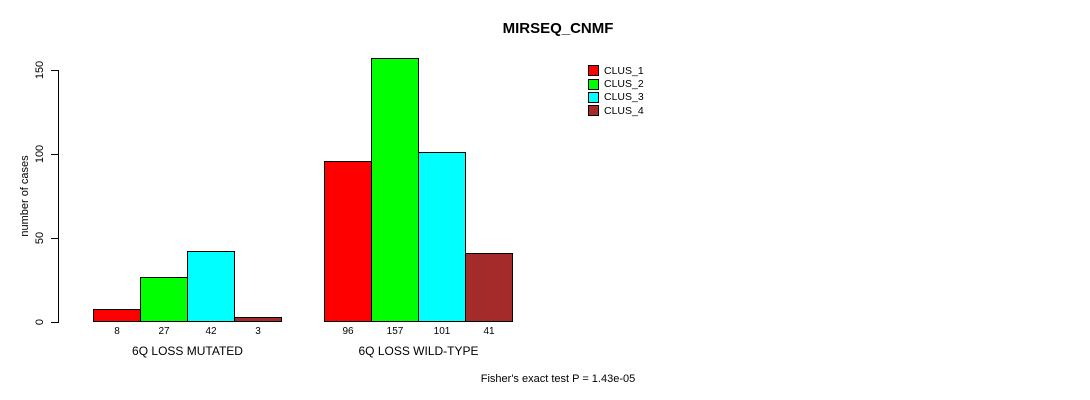 This screenshot has width=1090, height=400. I want to click on y-tick-label: 0, so click(40, 322).